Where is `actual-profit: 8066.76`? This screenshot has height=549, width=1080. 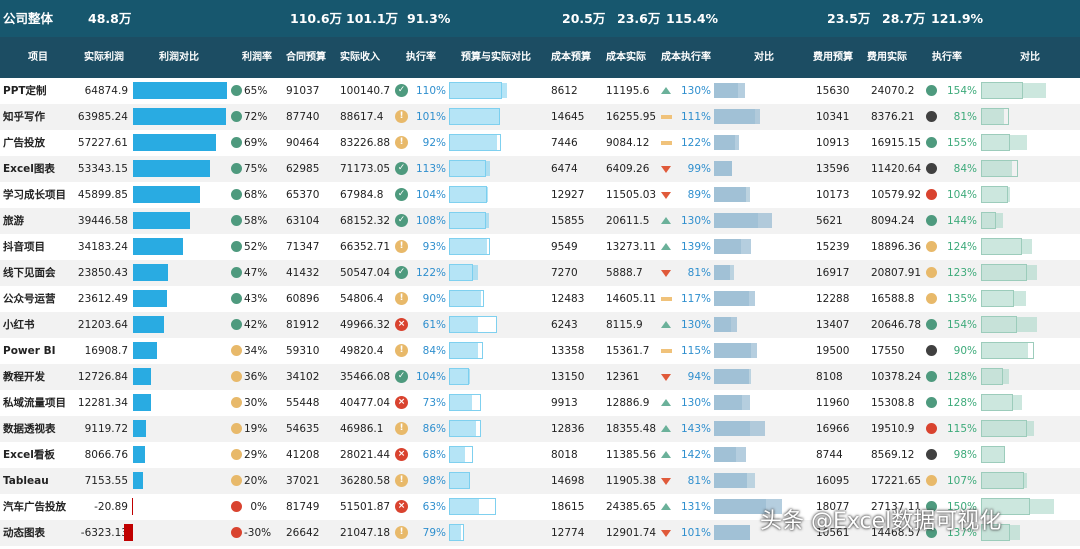
actual-profit: 8066.76 is located at coordinates (106, 455).